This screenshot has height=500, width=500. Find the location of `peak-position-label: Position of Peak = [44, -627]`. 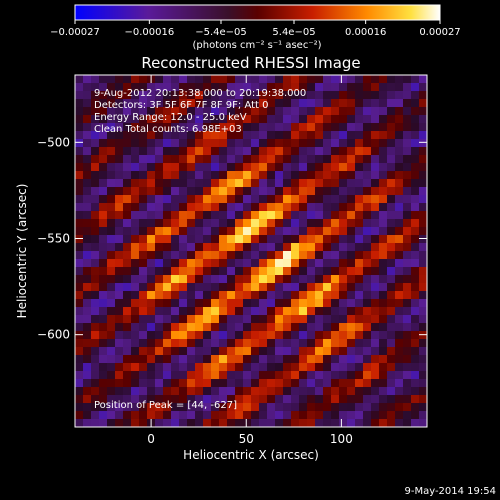

peak-position-label: Position of Peak = [44, -627] is located at coordinates (165, 405).